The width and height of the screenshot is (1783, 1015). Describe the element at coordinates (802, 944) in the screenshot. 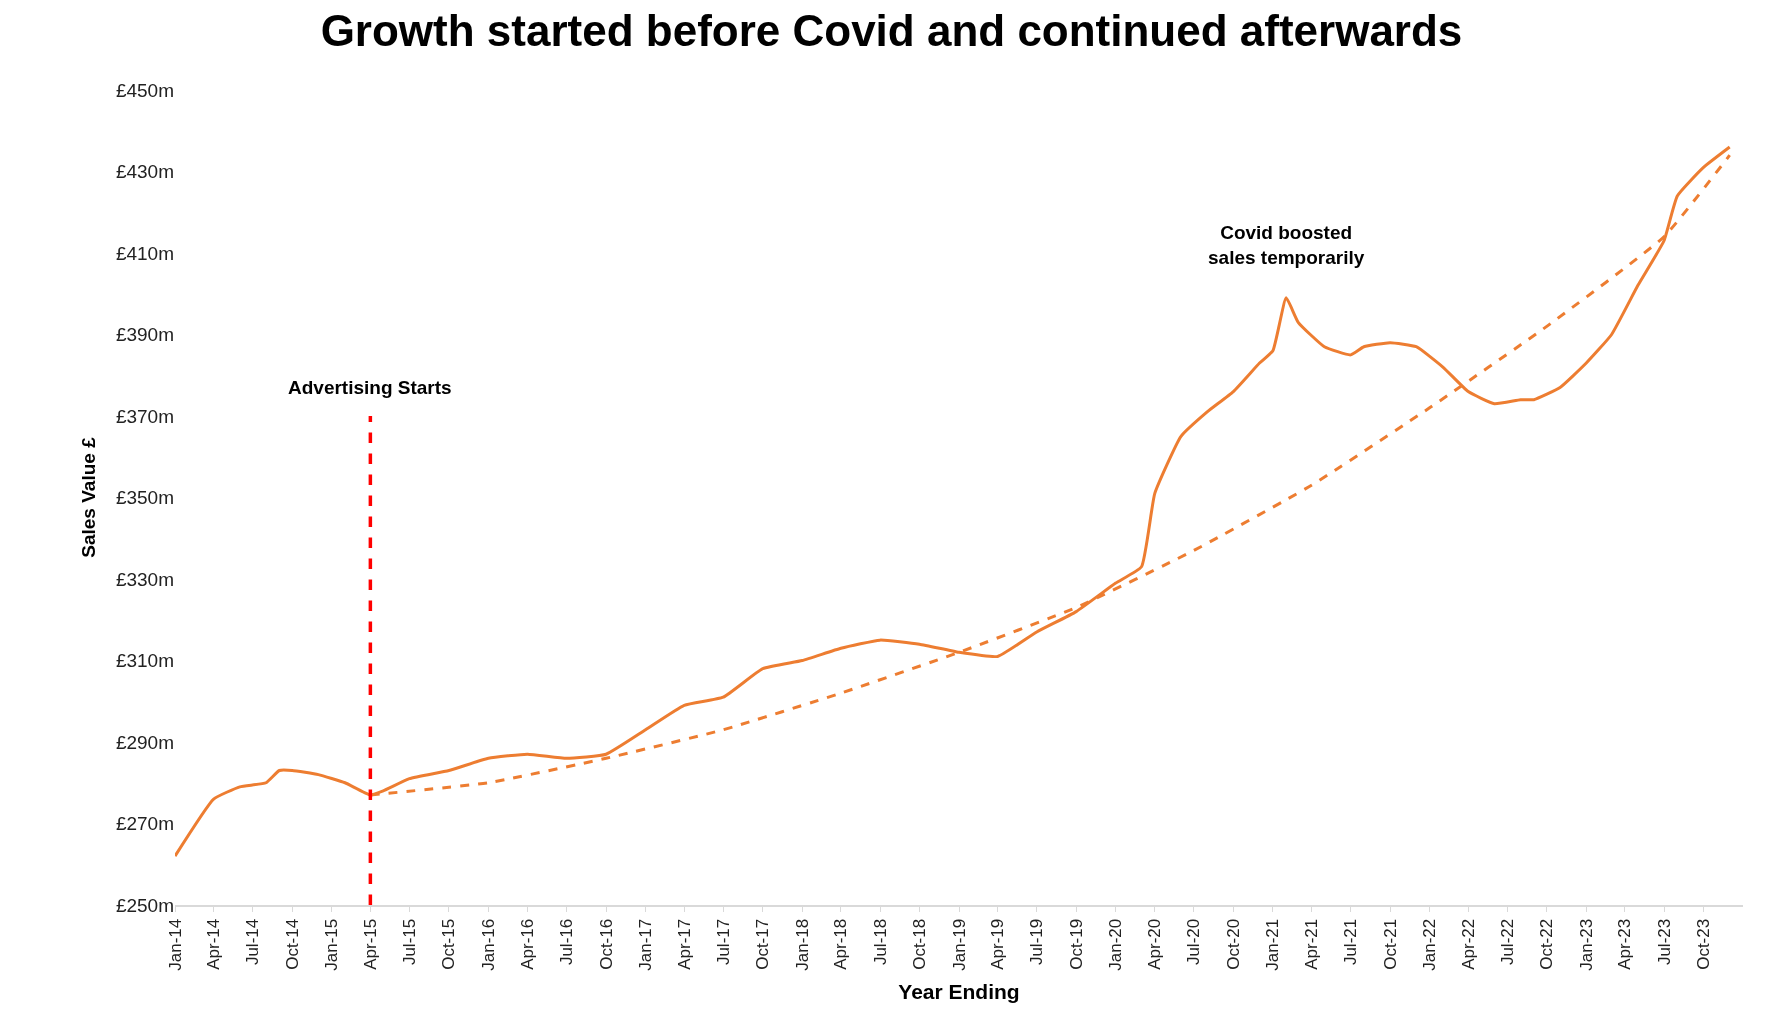

I see `x-tick-label: Jan-18` at that location.